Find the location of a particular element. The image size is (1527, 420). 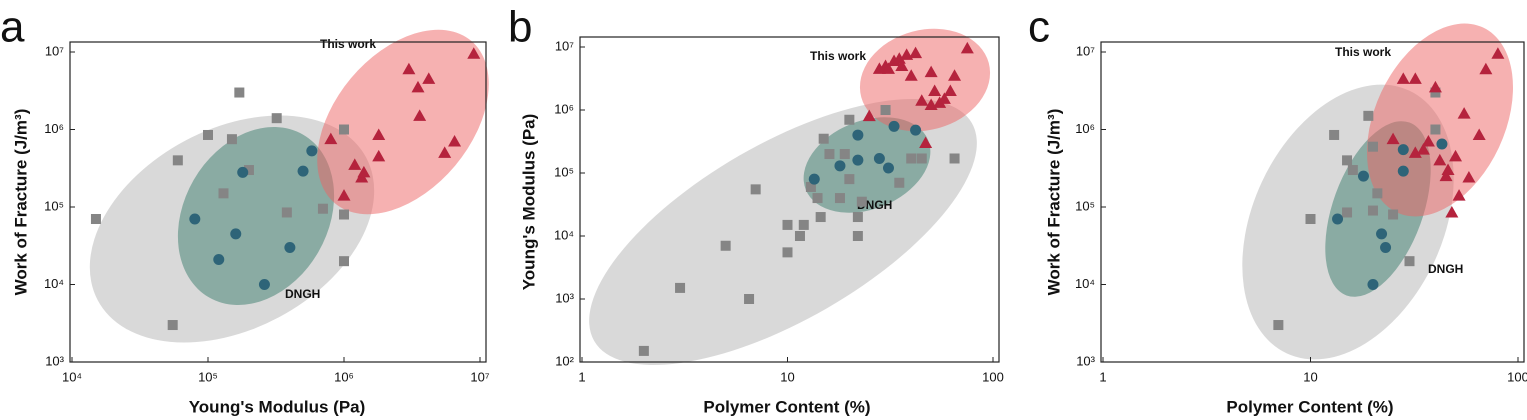

panel-label: b is located at coordinates (520, 27).